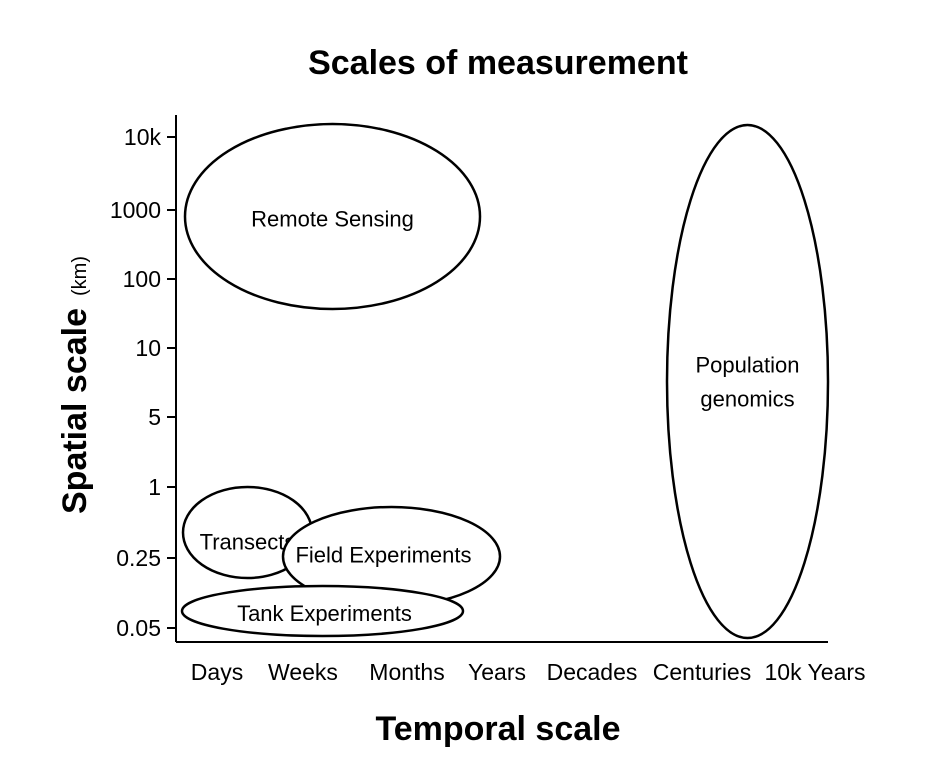 This screenshot has width=941, height=781. I want to click on x-tick-label: Centuries, so click(702, 672).